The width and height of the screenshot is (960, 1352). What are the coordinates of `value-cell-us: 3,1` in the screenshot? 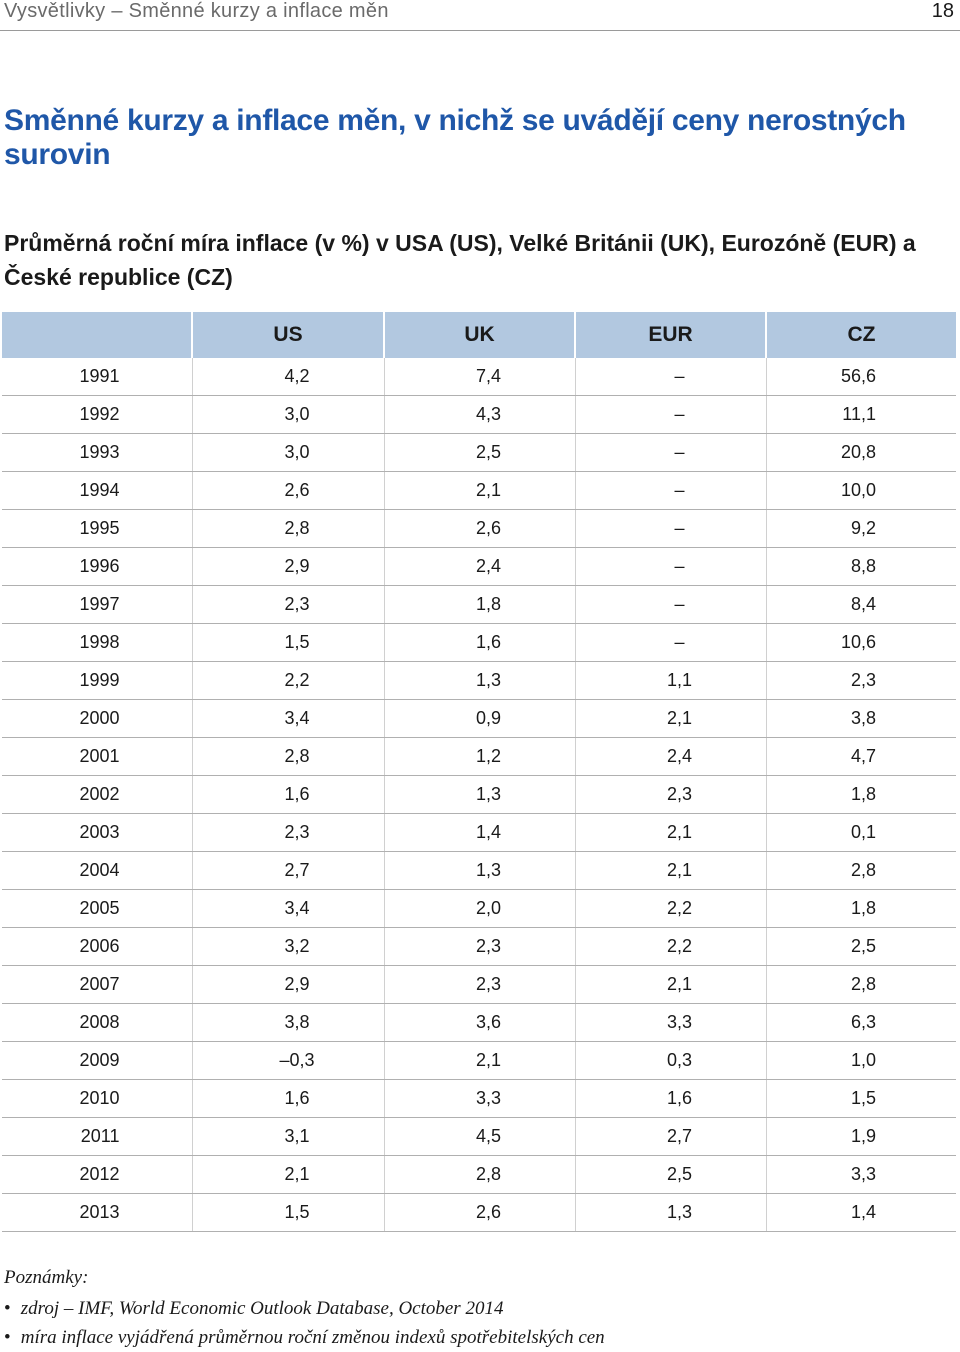 It's located at (287, 1136).